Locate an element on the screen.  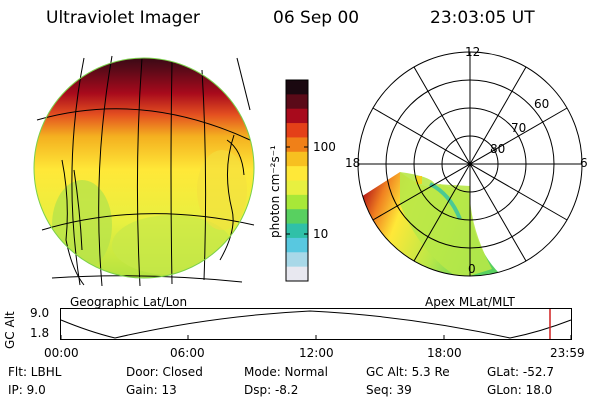
gain-field: Gain: 13 is located at coordinates (151, 390).